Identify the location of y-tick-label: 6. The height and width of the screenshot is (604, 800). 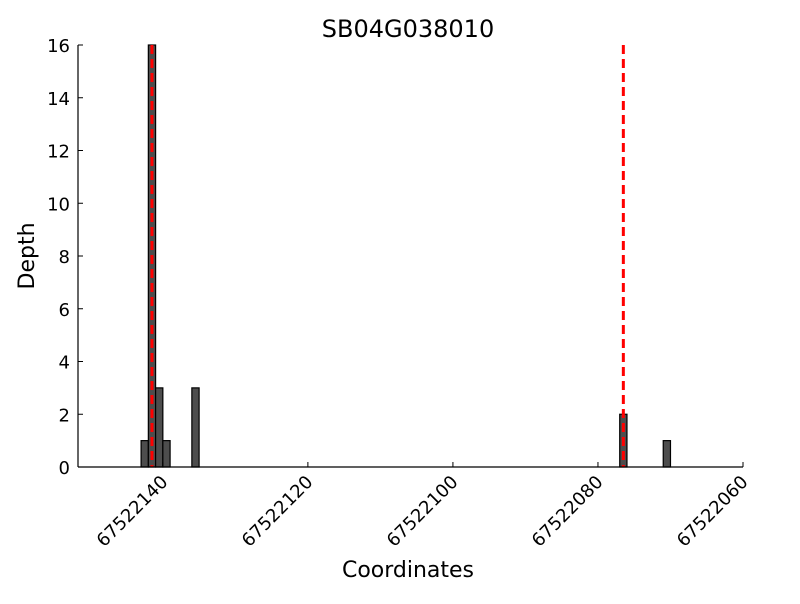
(64, 310).